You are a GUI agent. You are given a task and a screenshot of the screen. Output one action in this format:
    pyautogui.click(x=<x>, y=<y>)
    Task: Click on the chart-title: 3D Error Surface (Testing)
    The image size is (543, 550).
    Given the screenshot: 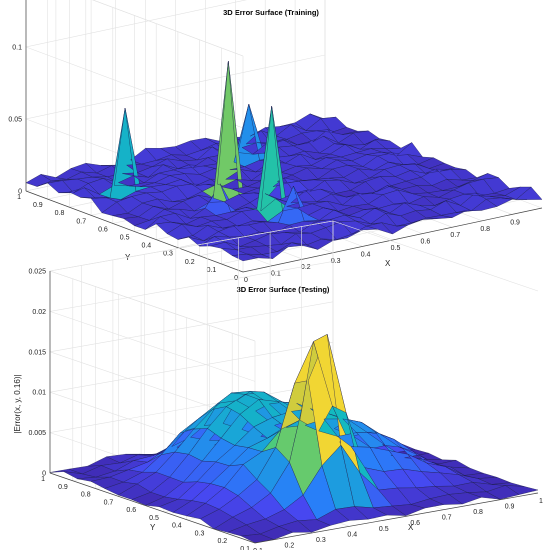 What is the action you would take?
    pyautogui.click(x=283, y=289)
    